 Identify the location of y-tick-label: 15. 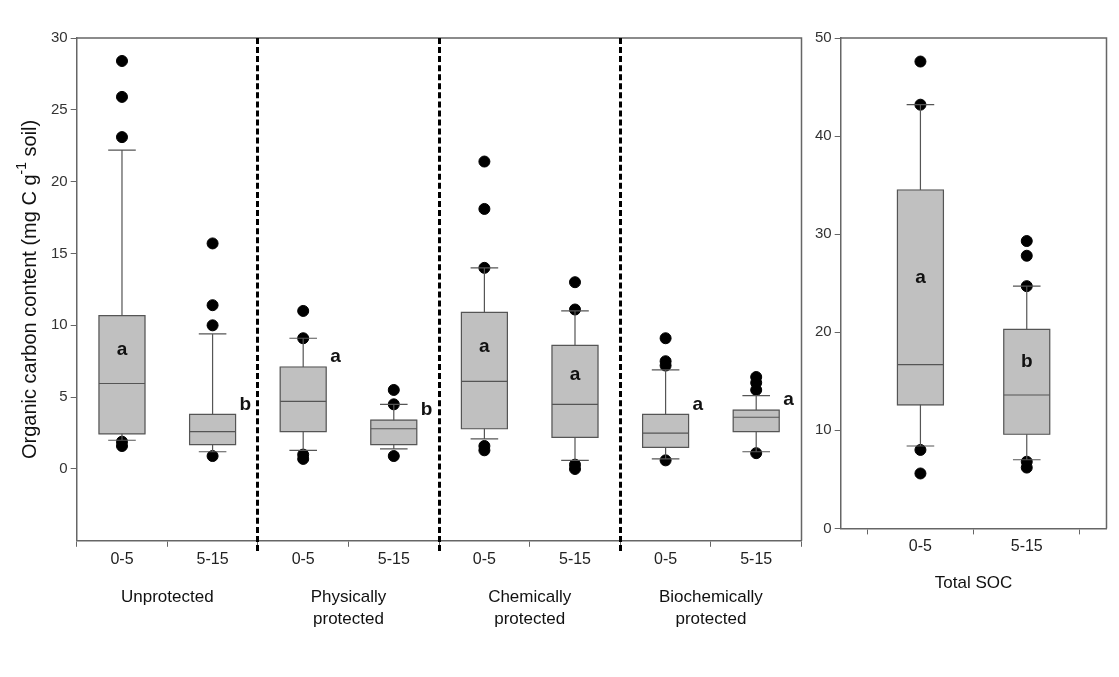
(59, 252).